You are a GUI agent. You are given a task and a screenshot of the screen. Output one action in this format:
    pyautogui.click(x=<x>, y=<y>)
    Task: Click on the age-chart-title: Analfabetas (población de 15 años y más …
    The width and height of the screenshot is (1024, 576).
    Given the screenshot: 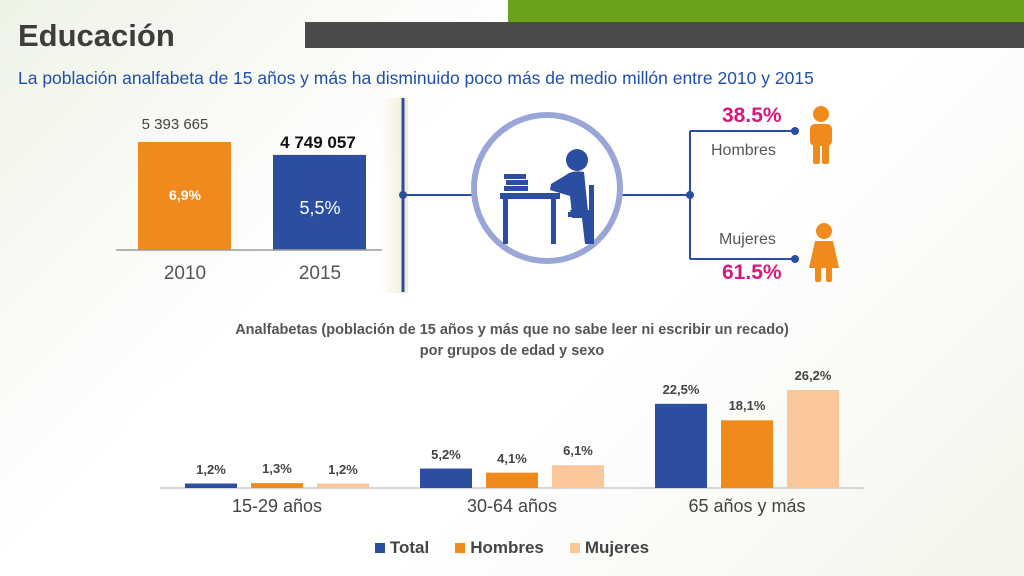 What is the action you would take?
    pyautogui.click(x=512, y=341)
    